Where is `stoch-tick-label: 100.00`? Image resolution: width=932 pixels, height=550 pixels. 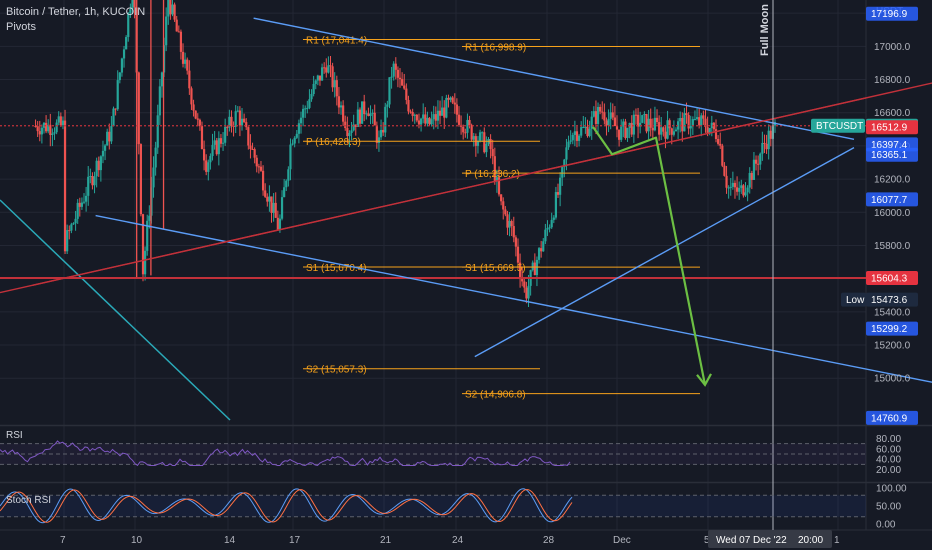
stoch-tick-label: 100.00 is located at coordinates (891, 489).